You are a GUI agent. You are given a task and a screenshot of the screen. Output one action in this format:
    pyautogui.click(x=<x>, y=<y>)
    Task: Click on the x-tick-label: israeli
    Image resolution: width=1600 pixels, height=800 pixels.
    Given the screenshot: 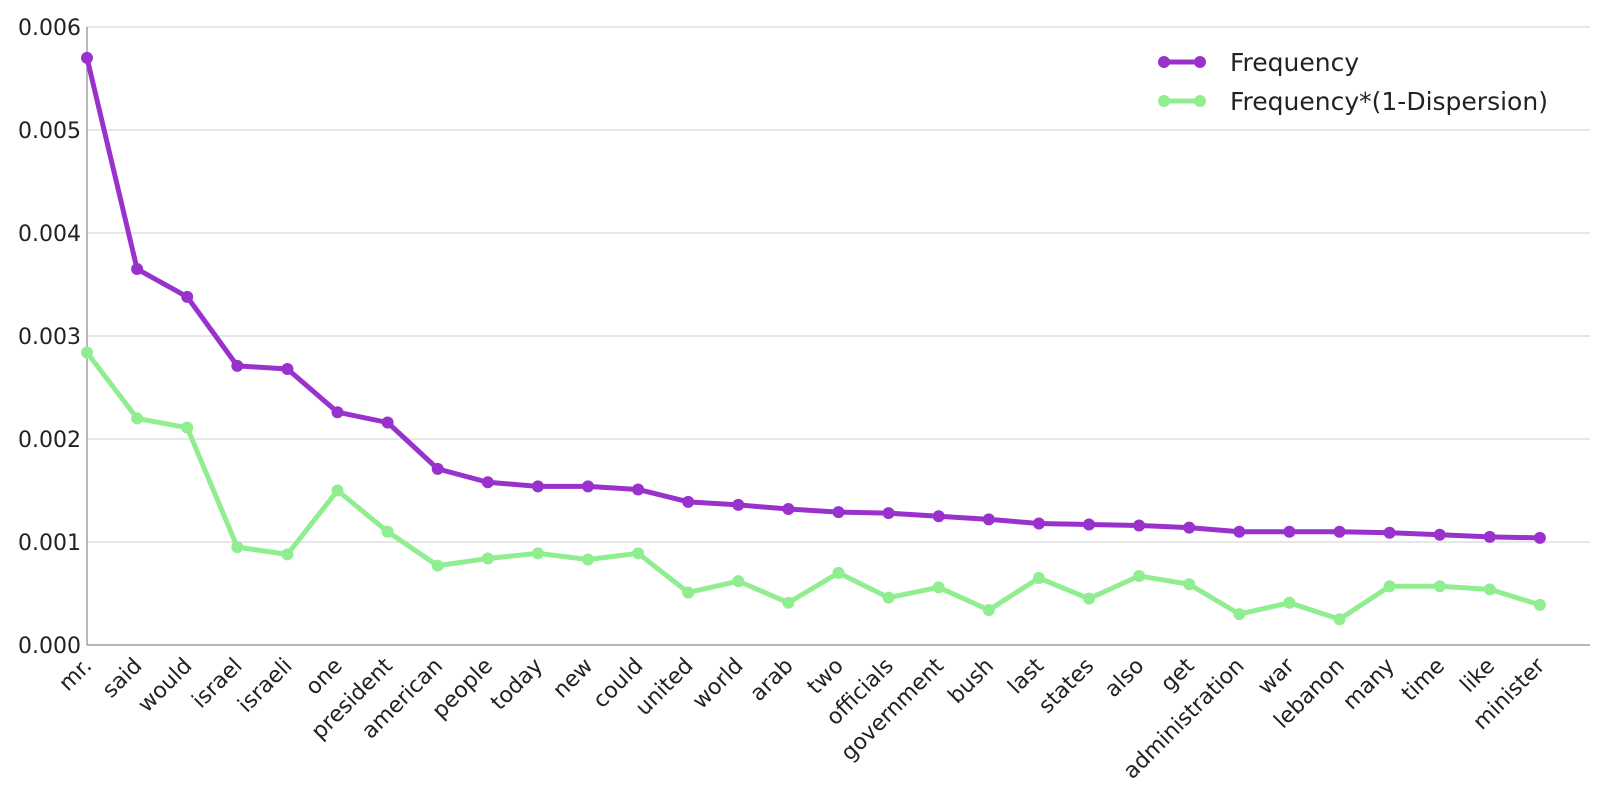 What is the action you would take?
    pyautogui.click(x=265, y=686)
    